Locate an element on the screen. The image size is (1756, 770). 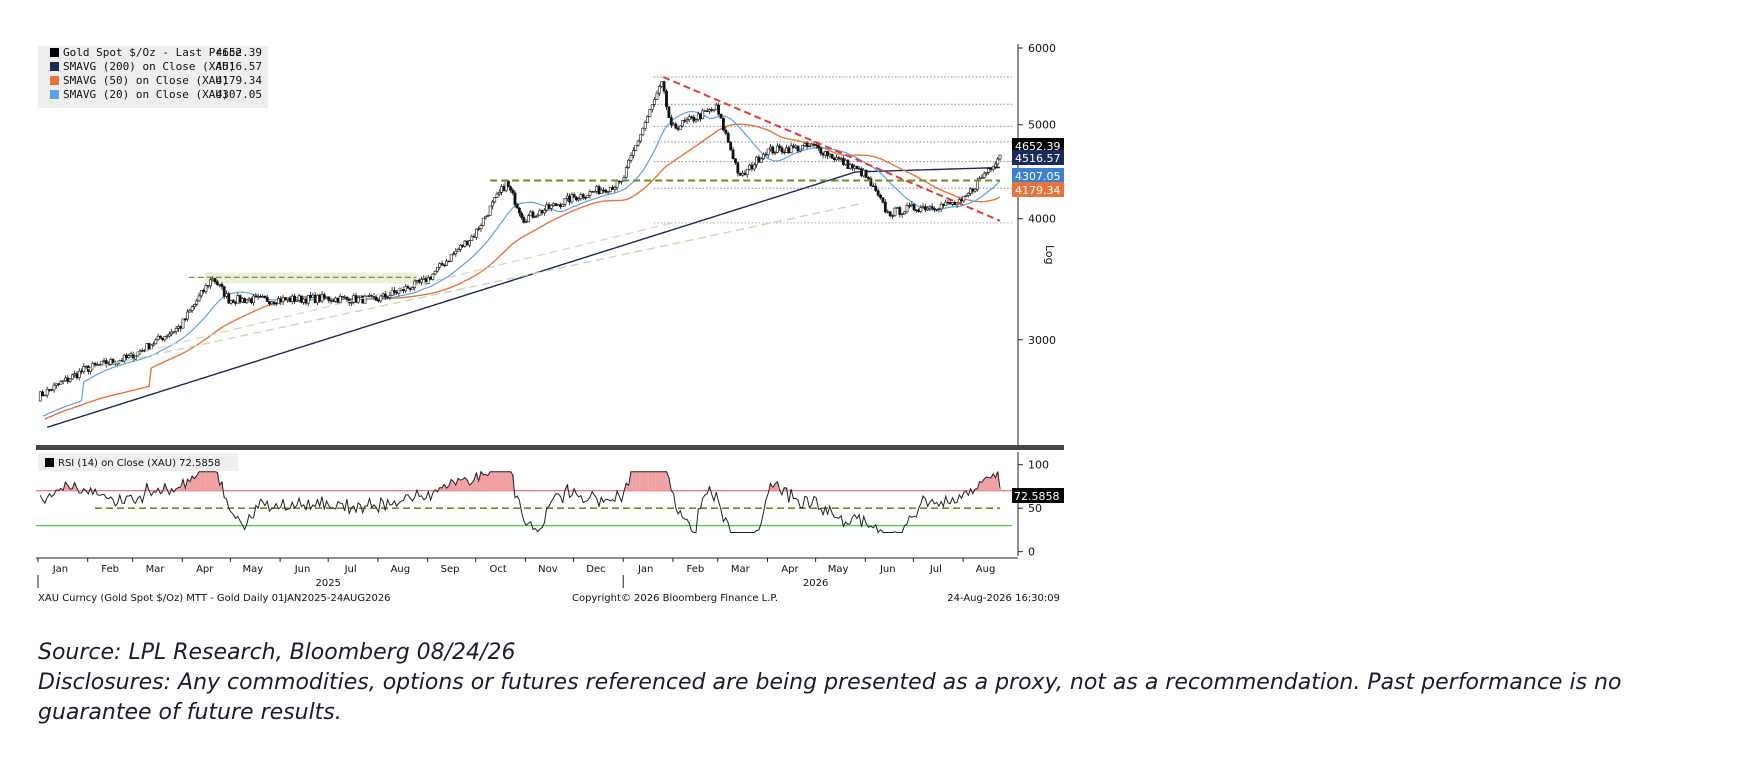
x-month-label: Sep is located at coordinates (450, 569).